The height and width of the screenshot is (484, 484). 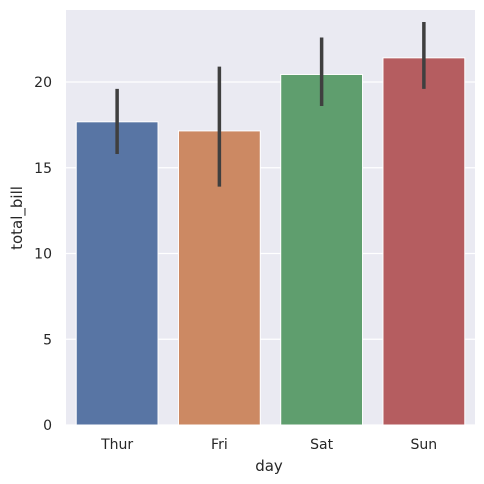 What do you see at coordinates (117, 273) in the screenshot?
I see `bar-thur` at bounding box center [117, 273].